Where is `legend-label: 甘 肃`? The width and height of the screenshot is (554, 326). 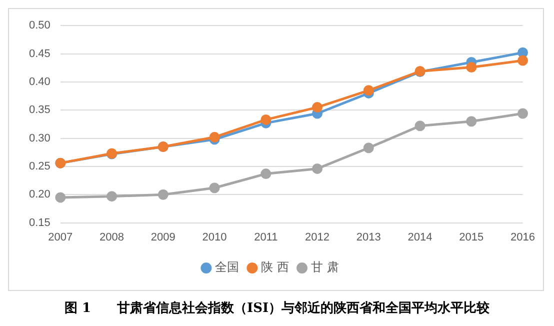 legend-label: 甘 肃 is located at coordinates (325, 267).